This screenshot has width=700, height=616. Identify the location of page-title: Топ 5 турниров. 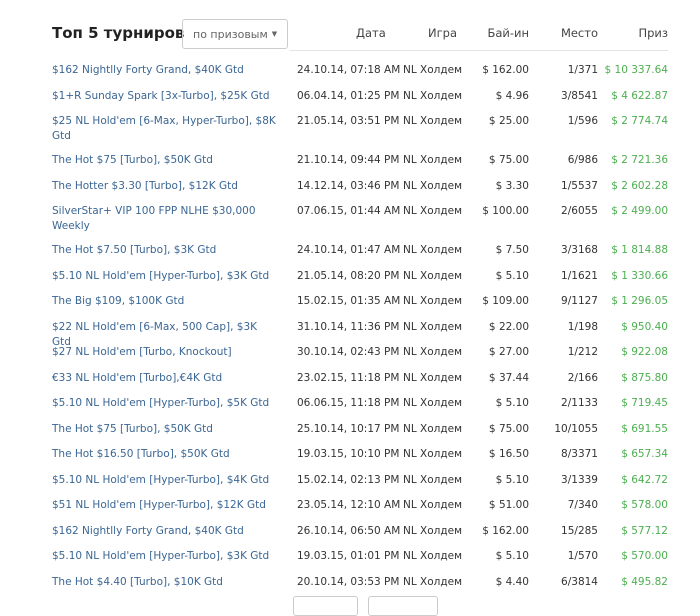
(118, 33).